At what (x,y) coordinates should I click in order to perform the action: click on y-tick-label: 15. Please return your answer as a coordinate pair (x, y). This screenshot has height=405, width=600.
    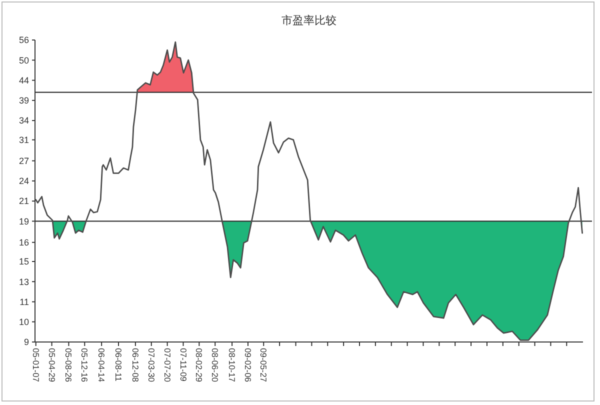
    Looking at the image, I should click on (23, 261).